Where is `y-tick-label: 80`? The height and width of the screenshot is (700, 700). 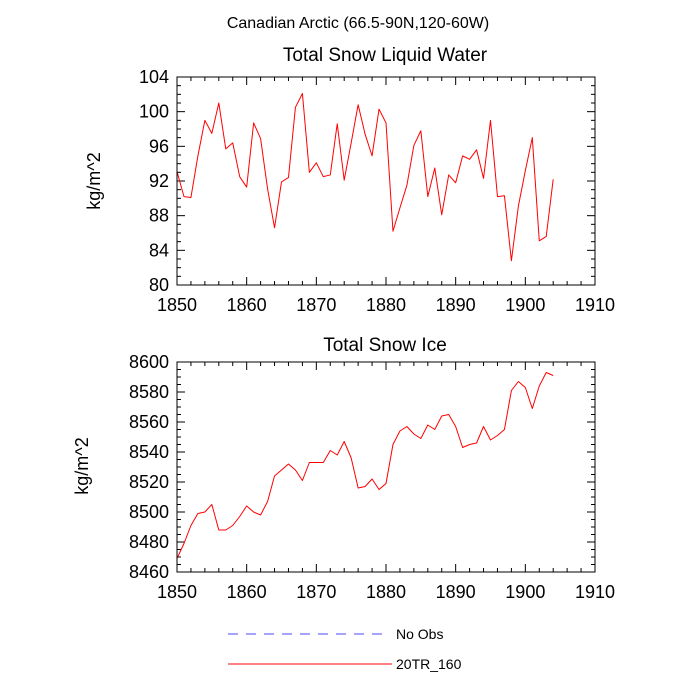 y-tick-label: 80 is located at coordinates (159, 285).